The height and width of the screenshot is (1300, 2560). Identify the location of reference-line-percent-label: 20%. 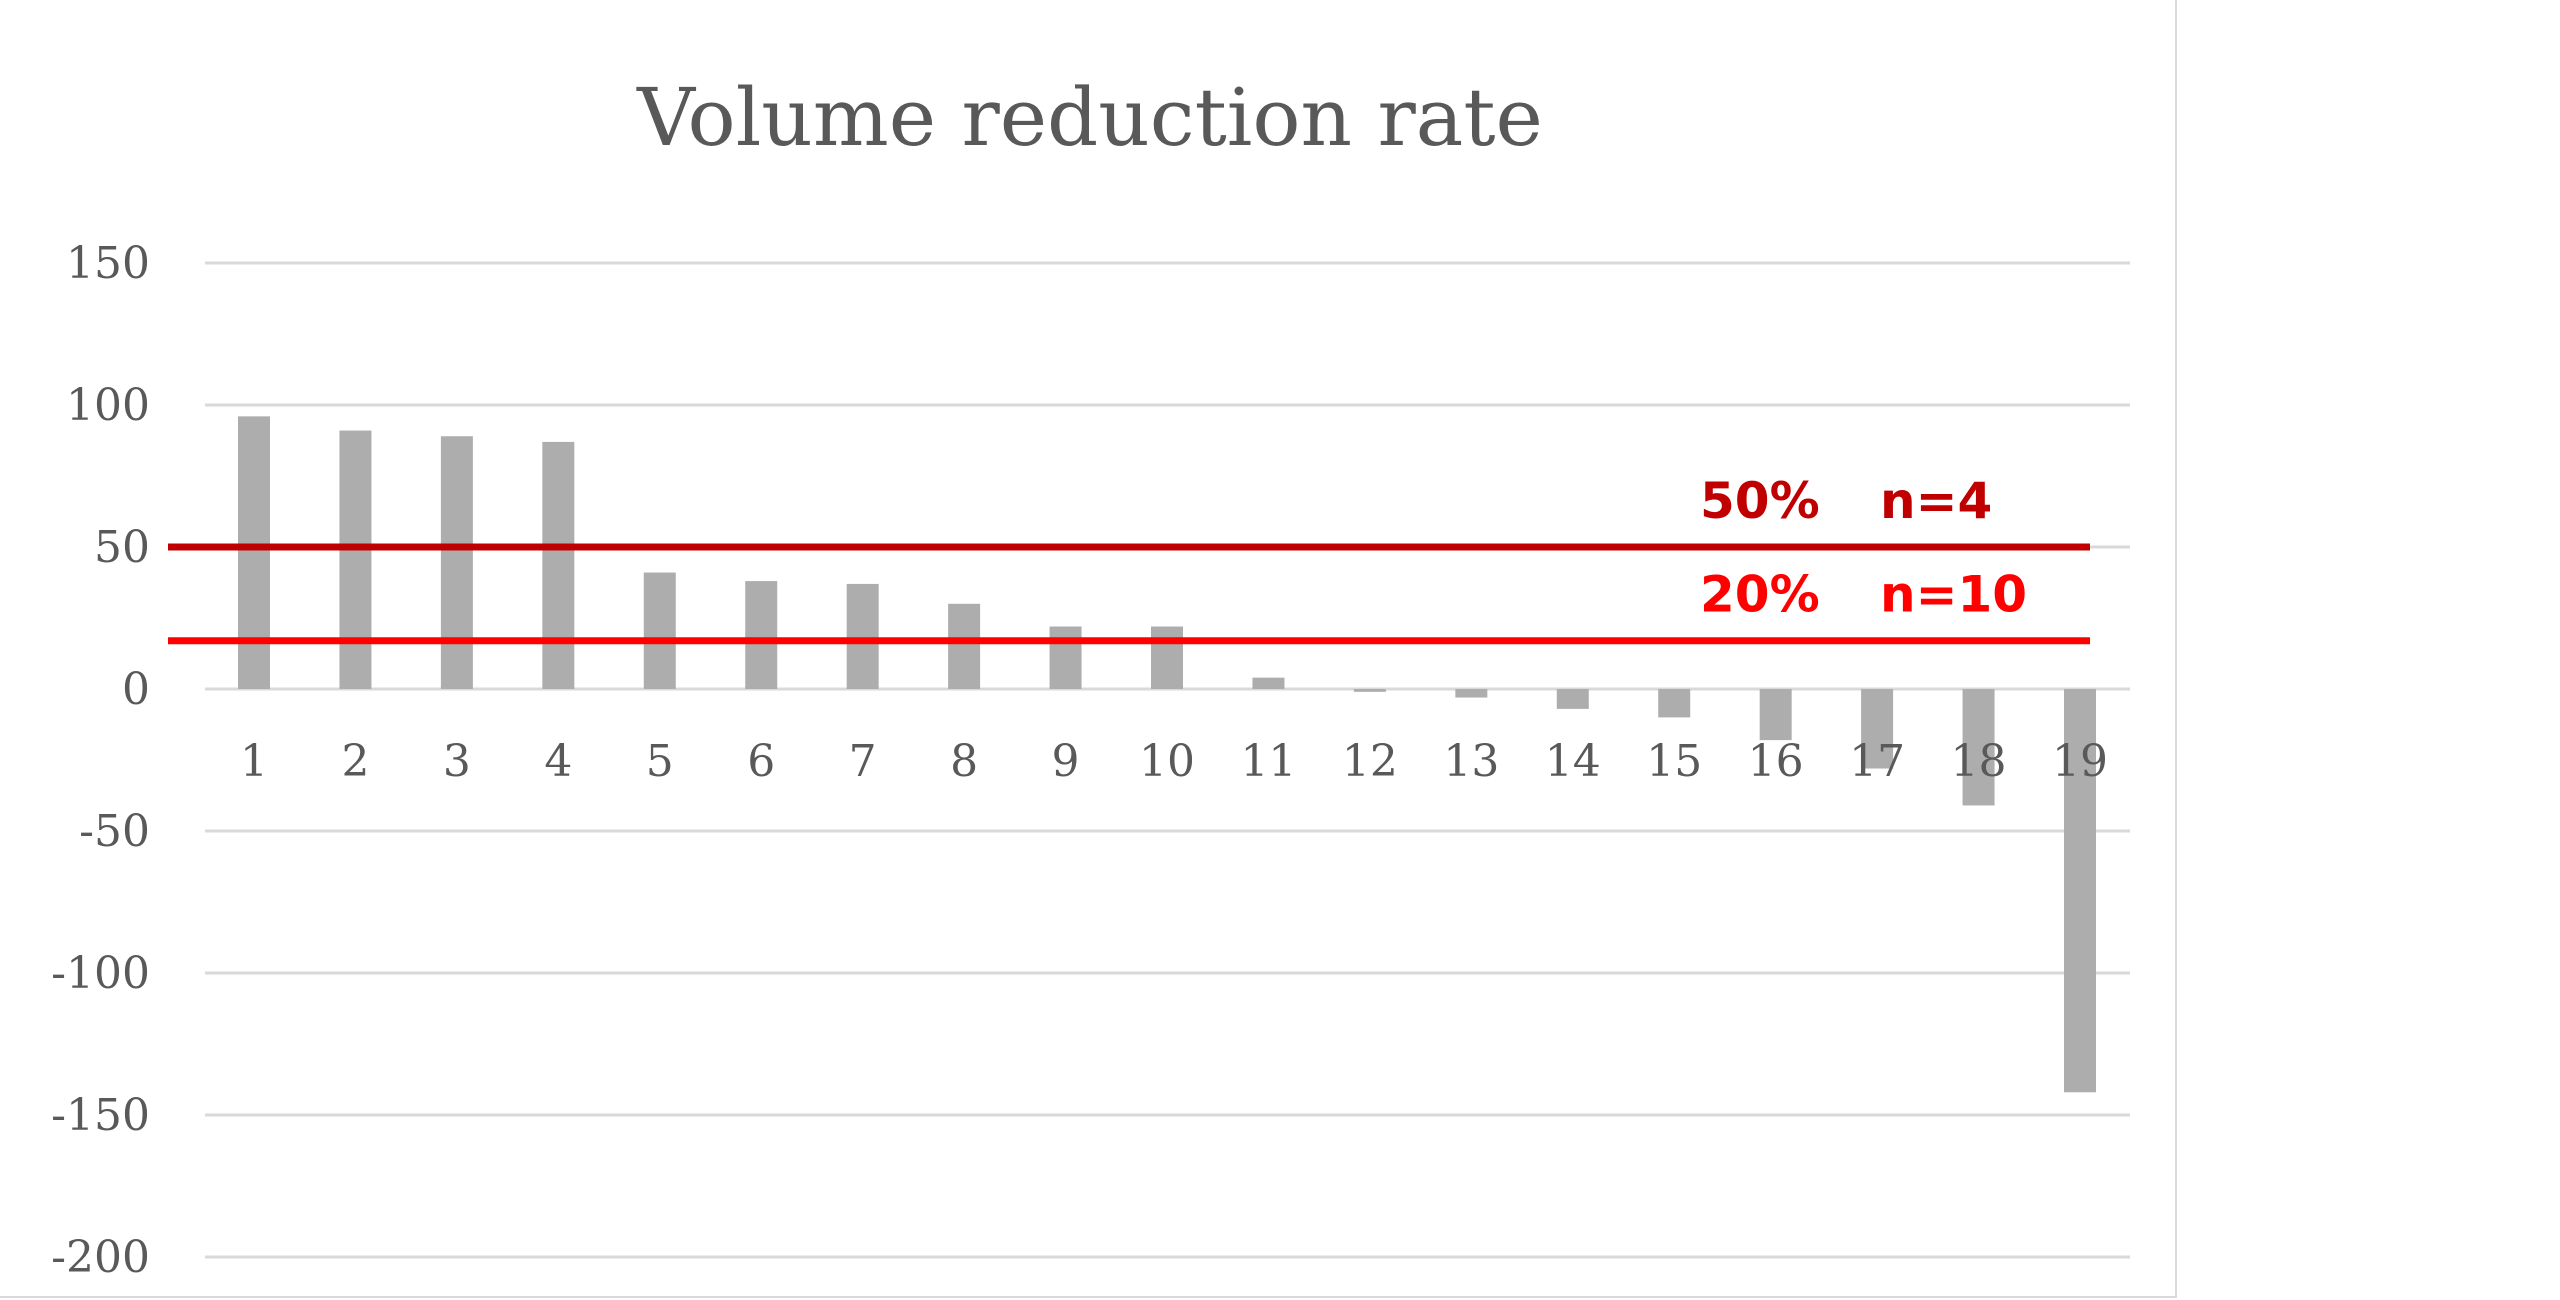
(1760, 595).